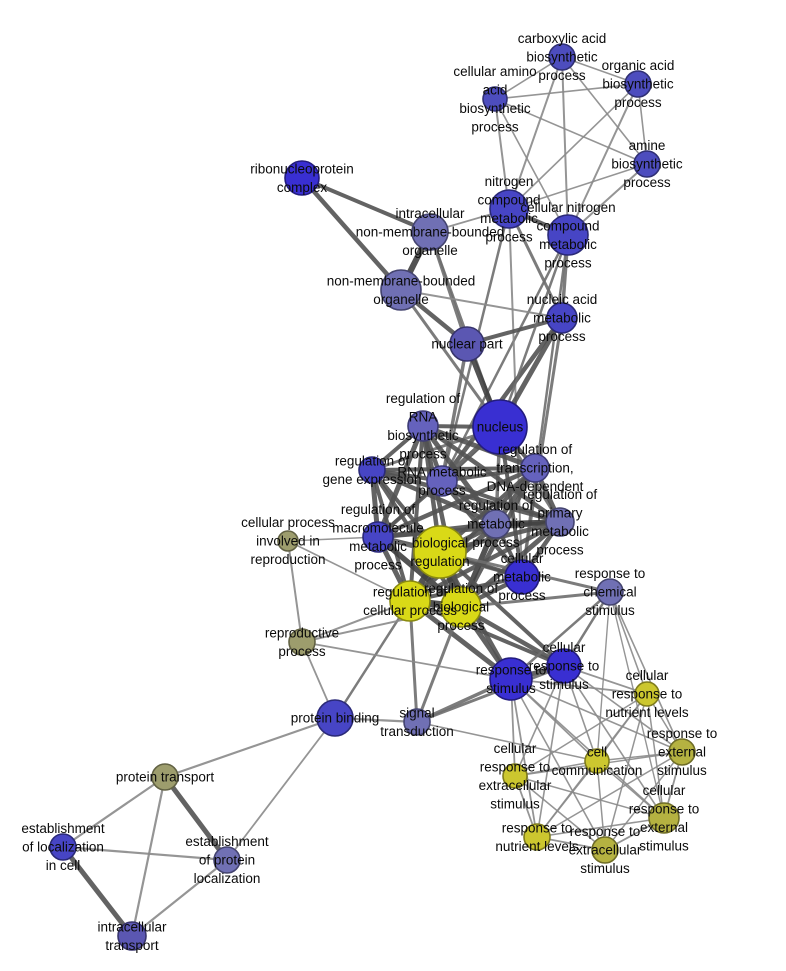 The height and width of the screenshot is (971, 786). I want to click on node-non-membrane-bounded-organelle, so click(401, 290).